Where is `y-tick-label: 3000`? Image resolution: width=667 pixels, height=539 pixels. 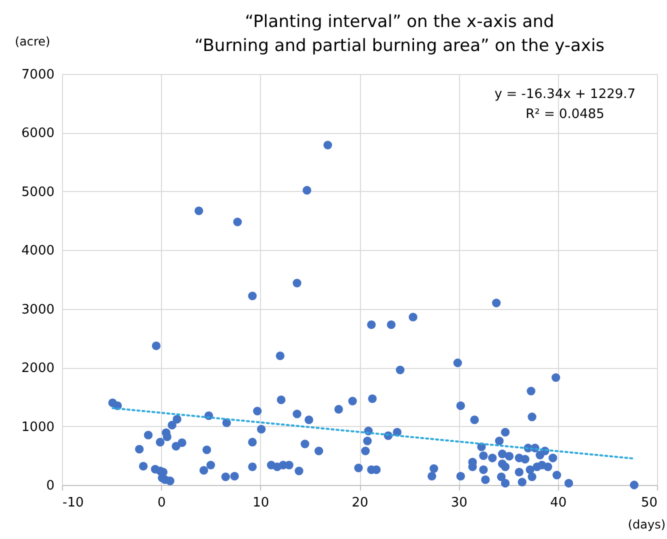 y-tick-label: 3000 is located at coordinates (37, 310).